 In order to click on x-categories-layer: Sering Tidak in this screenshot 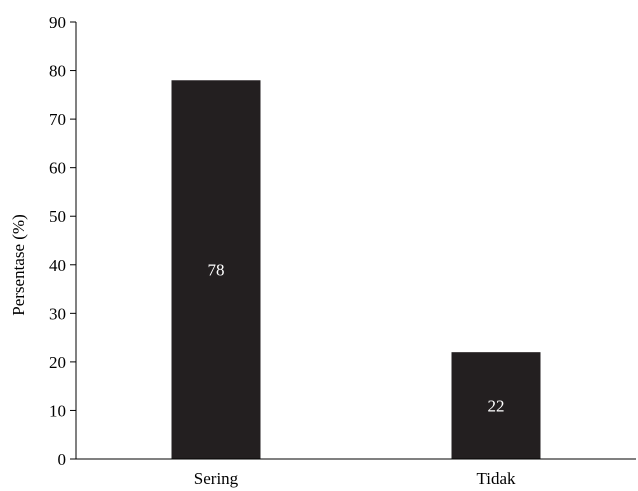, I will do `click(355, 478)`.